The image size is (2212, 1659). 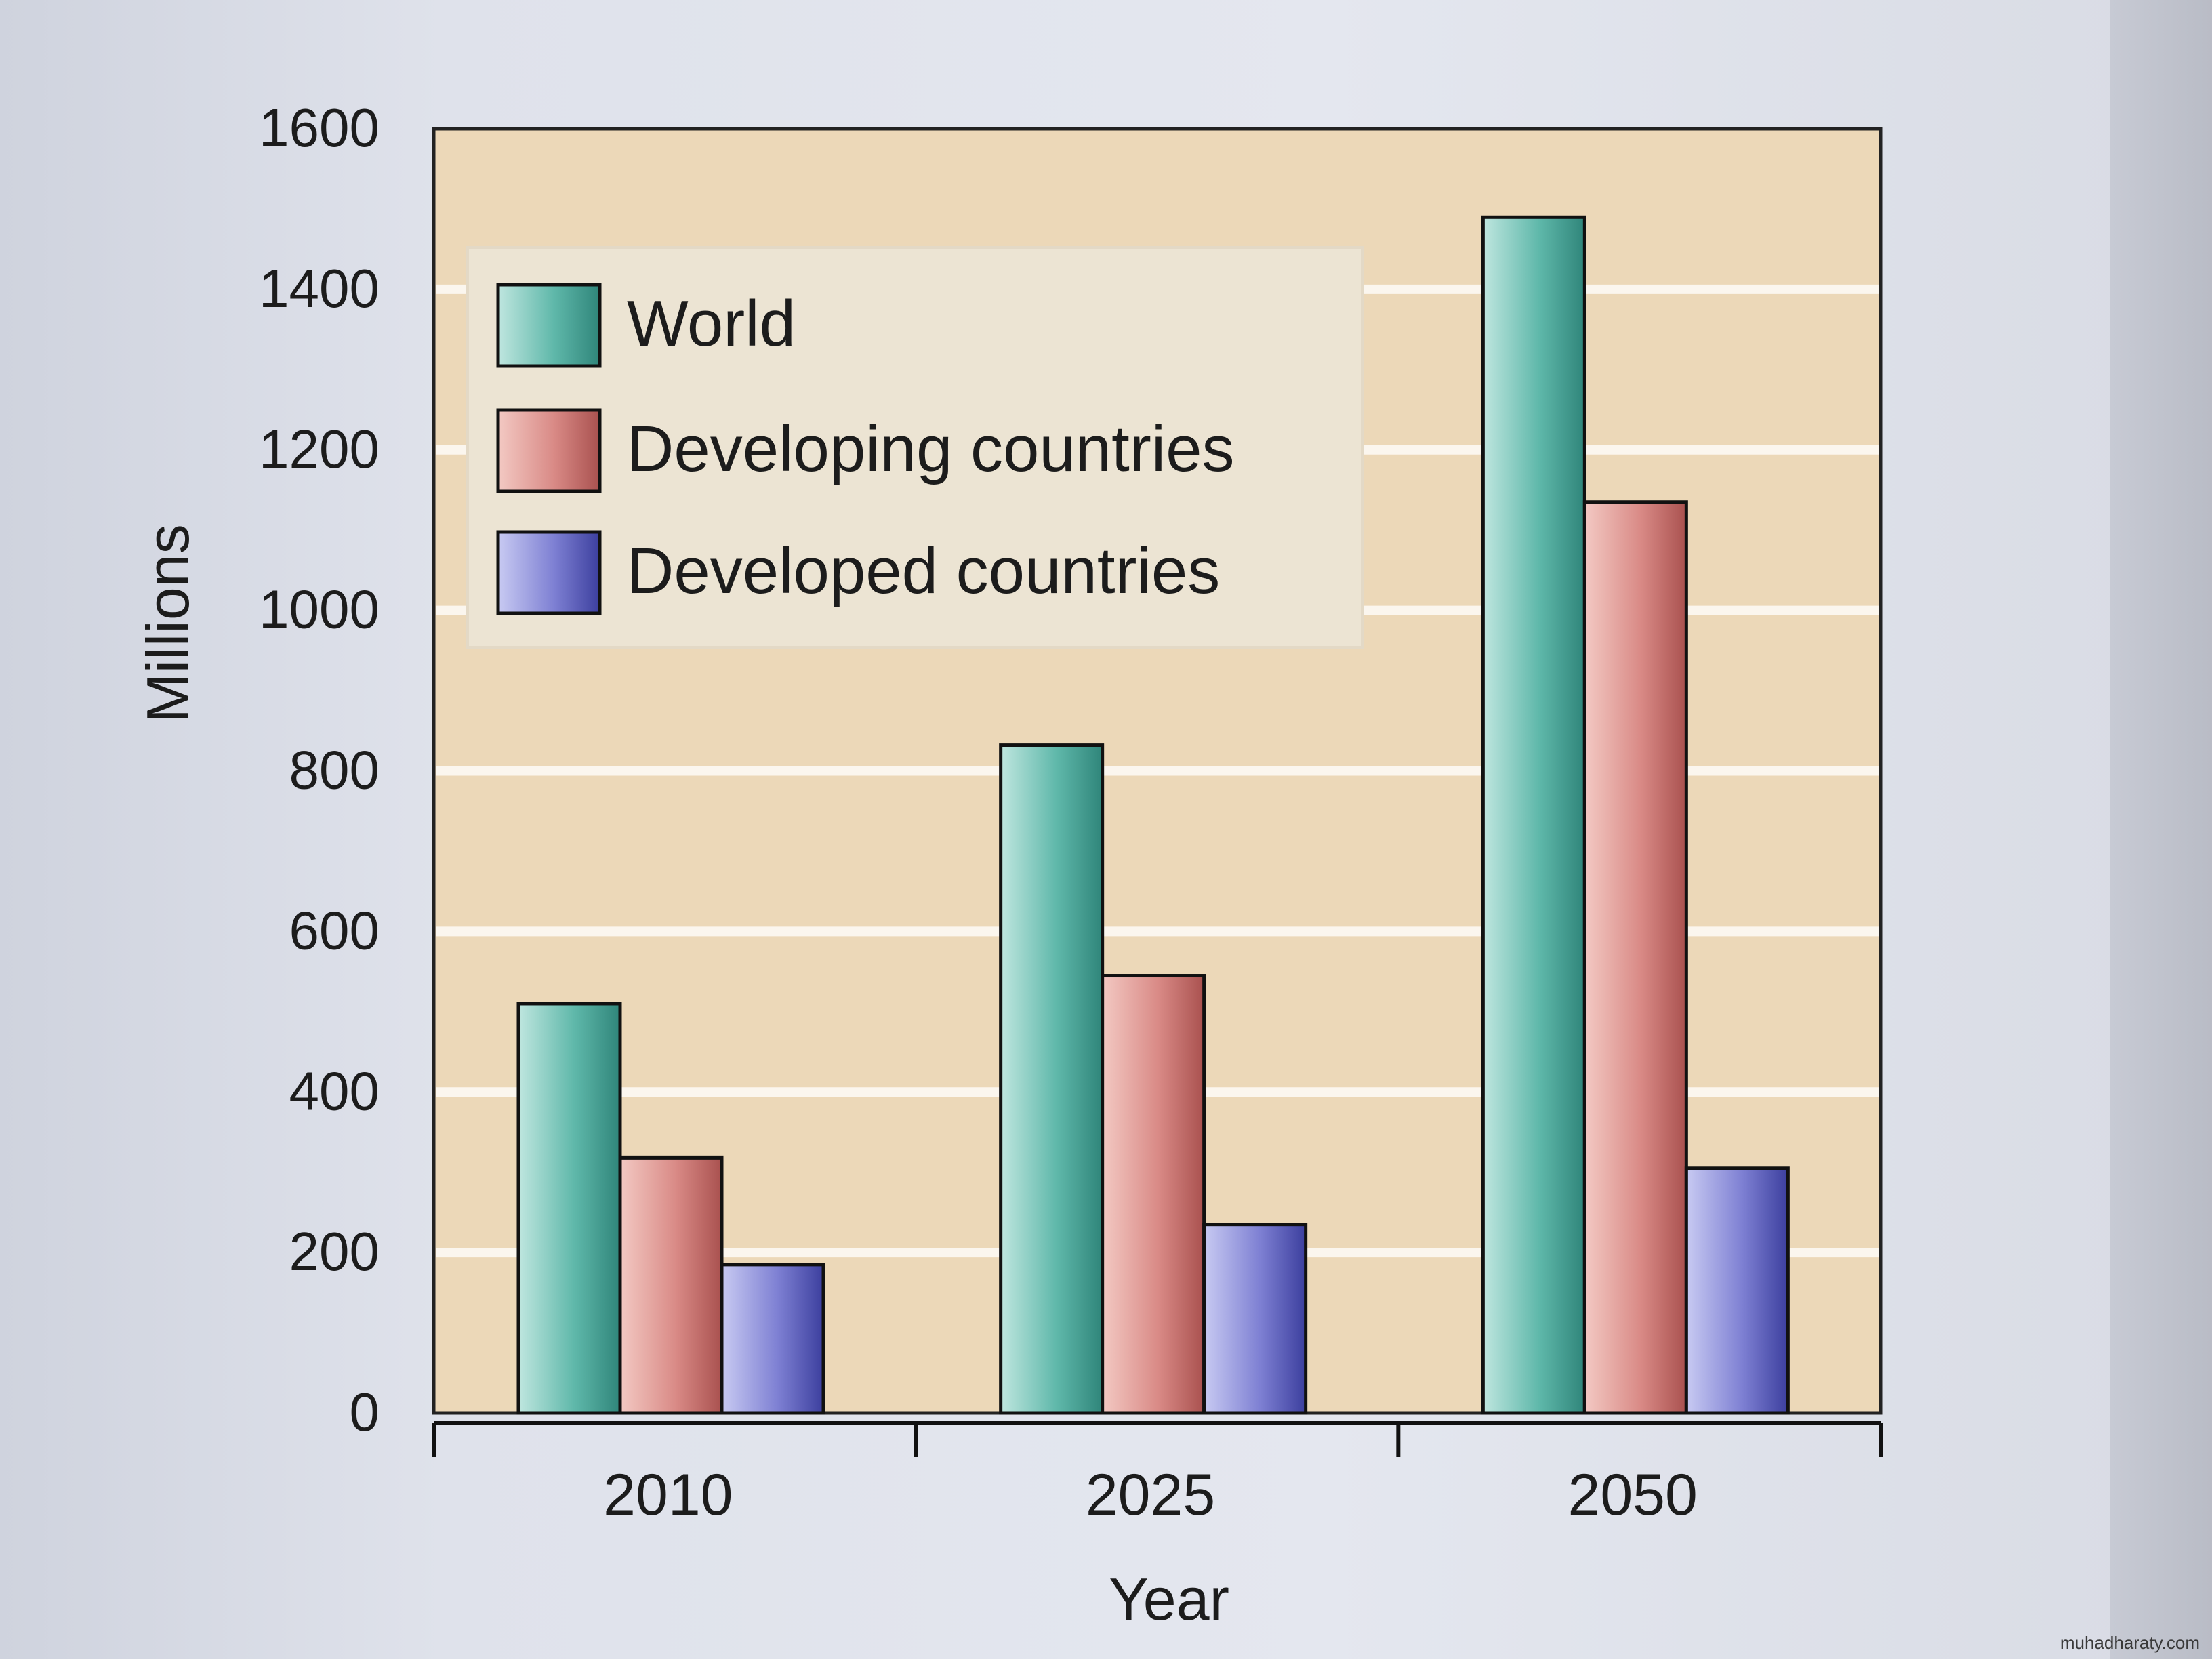 I want to click on y-tick-label: 1600, so click(x=319, y=128).